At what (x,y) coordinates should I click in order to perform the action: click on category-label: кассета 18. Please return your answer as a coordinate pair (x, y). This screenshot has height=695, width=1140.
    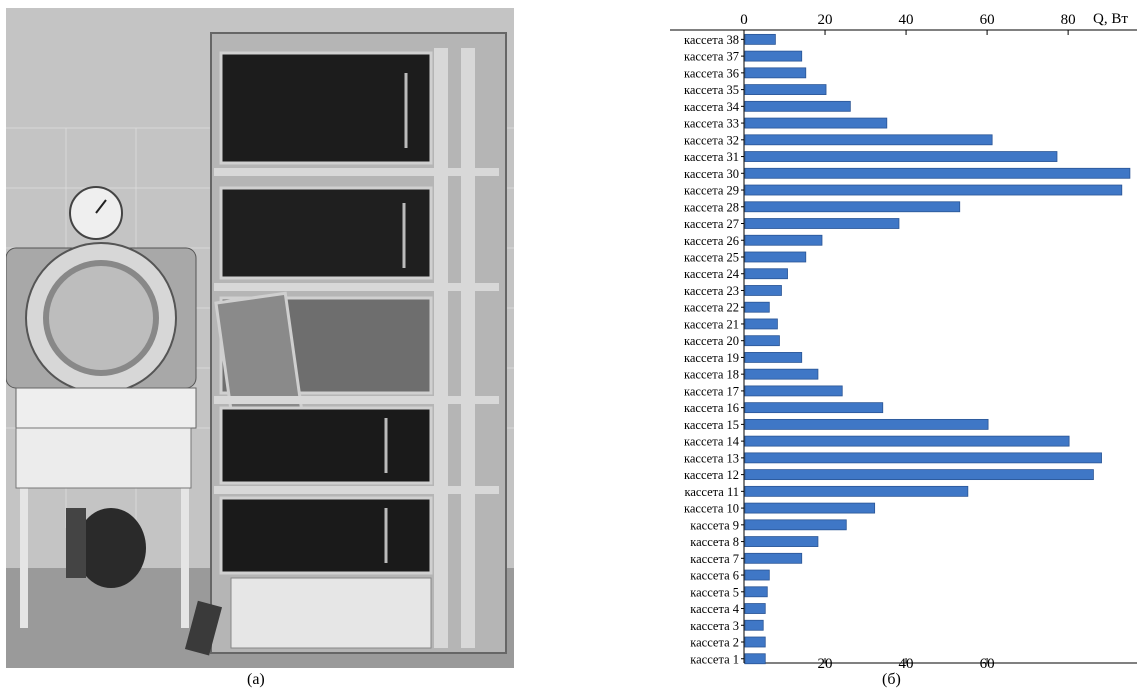
    Looking at the image, I should click on (711, 375).